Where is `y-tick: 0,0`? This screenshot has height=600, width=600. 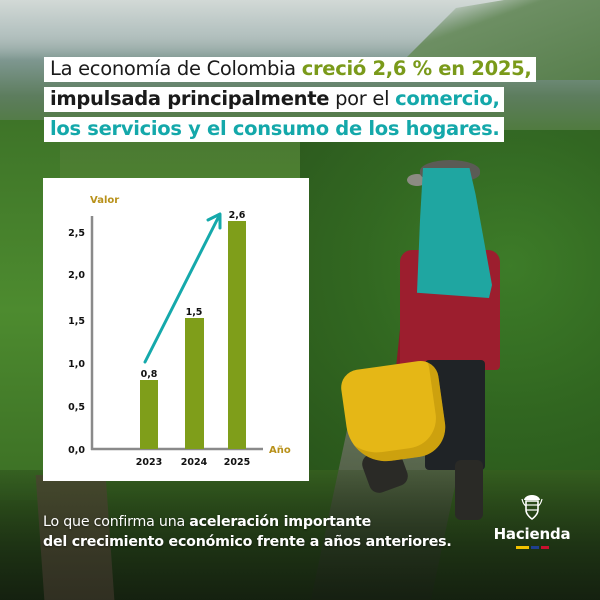
y-tick: 0,0 is located at coordinates (76, 450).